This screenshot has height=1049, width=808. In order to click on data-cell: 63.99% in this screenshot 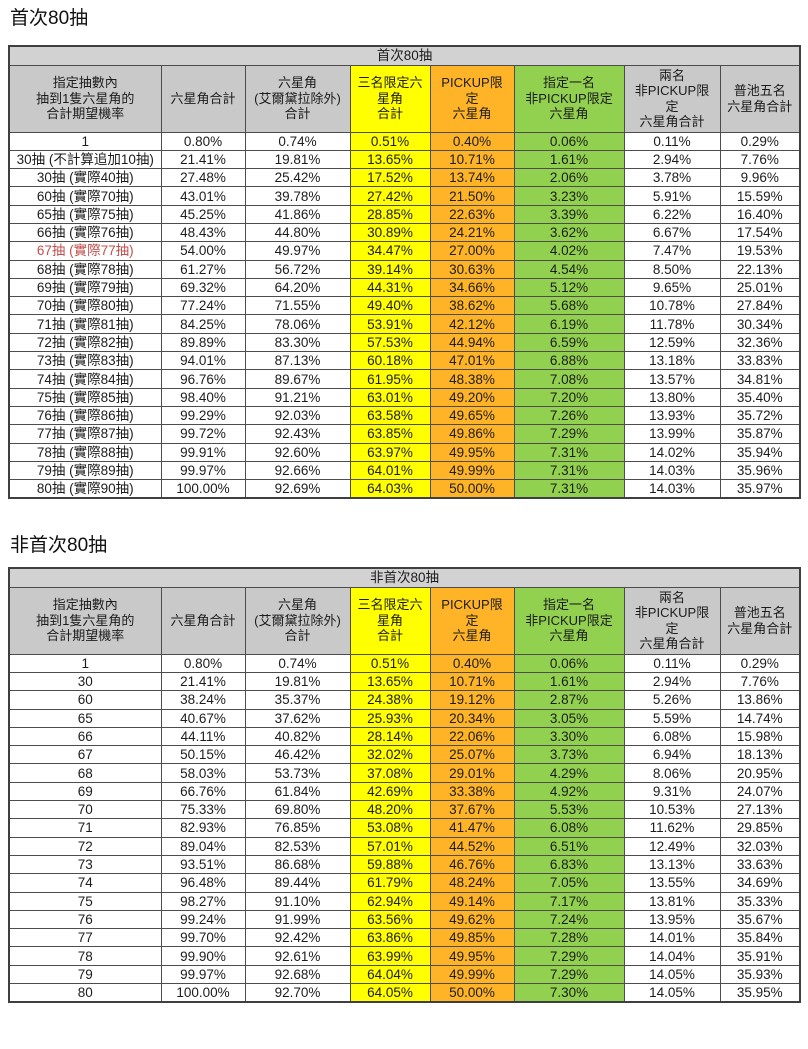, I will do `click(390, 956)`.